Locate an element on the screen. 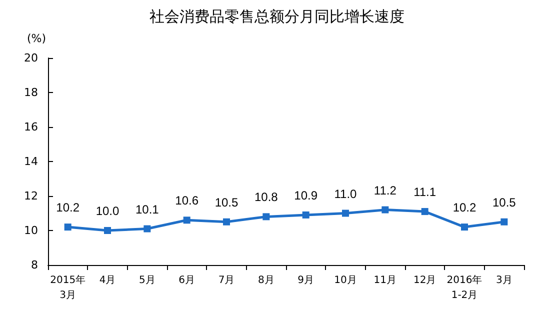 The height and width of the screenshot is (320, 554). x-tick-label: 10月 is located at coordinates (345, 280).